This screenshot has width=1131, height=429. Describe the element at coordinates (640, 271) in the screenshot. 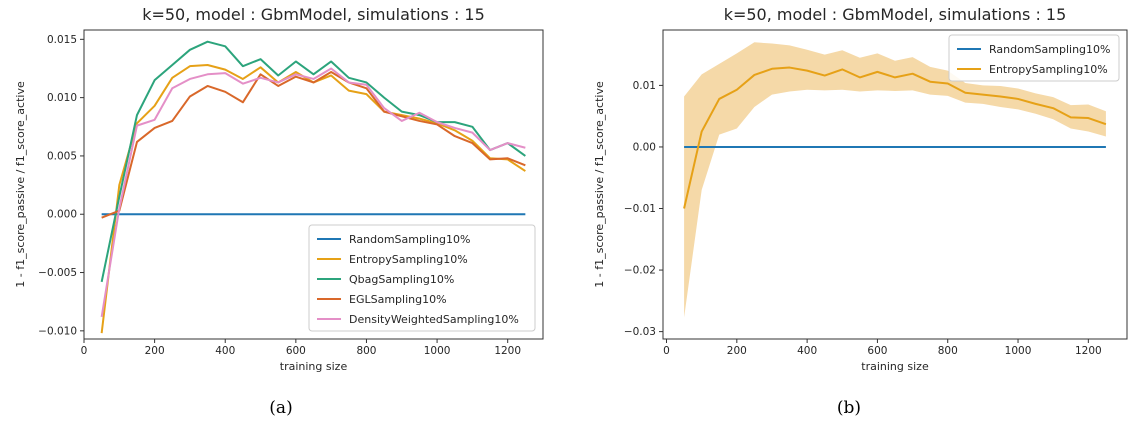

I see `y-tick-label: −0.02` at that location.